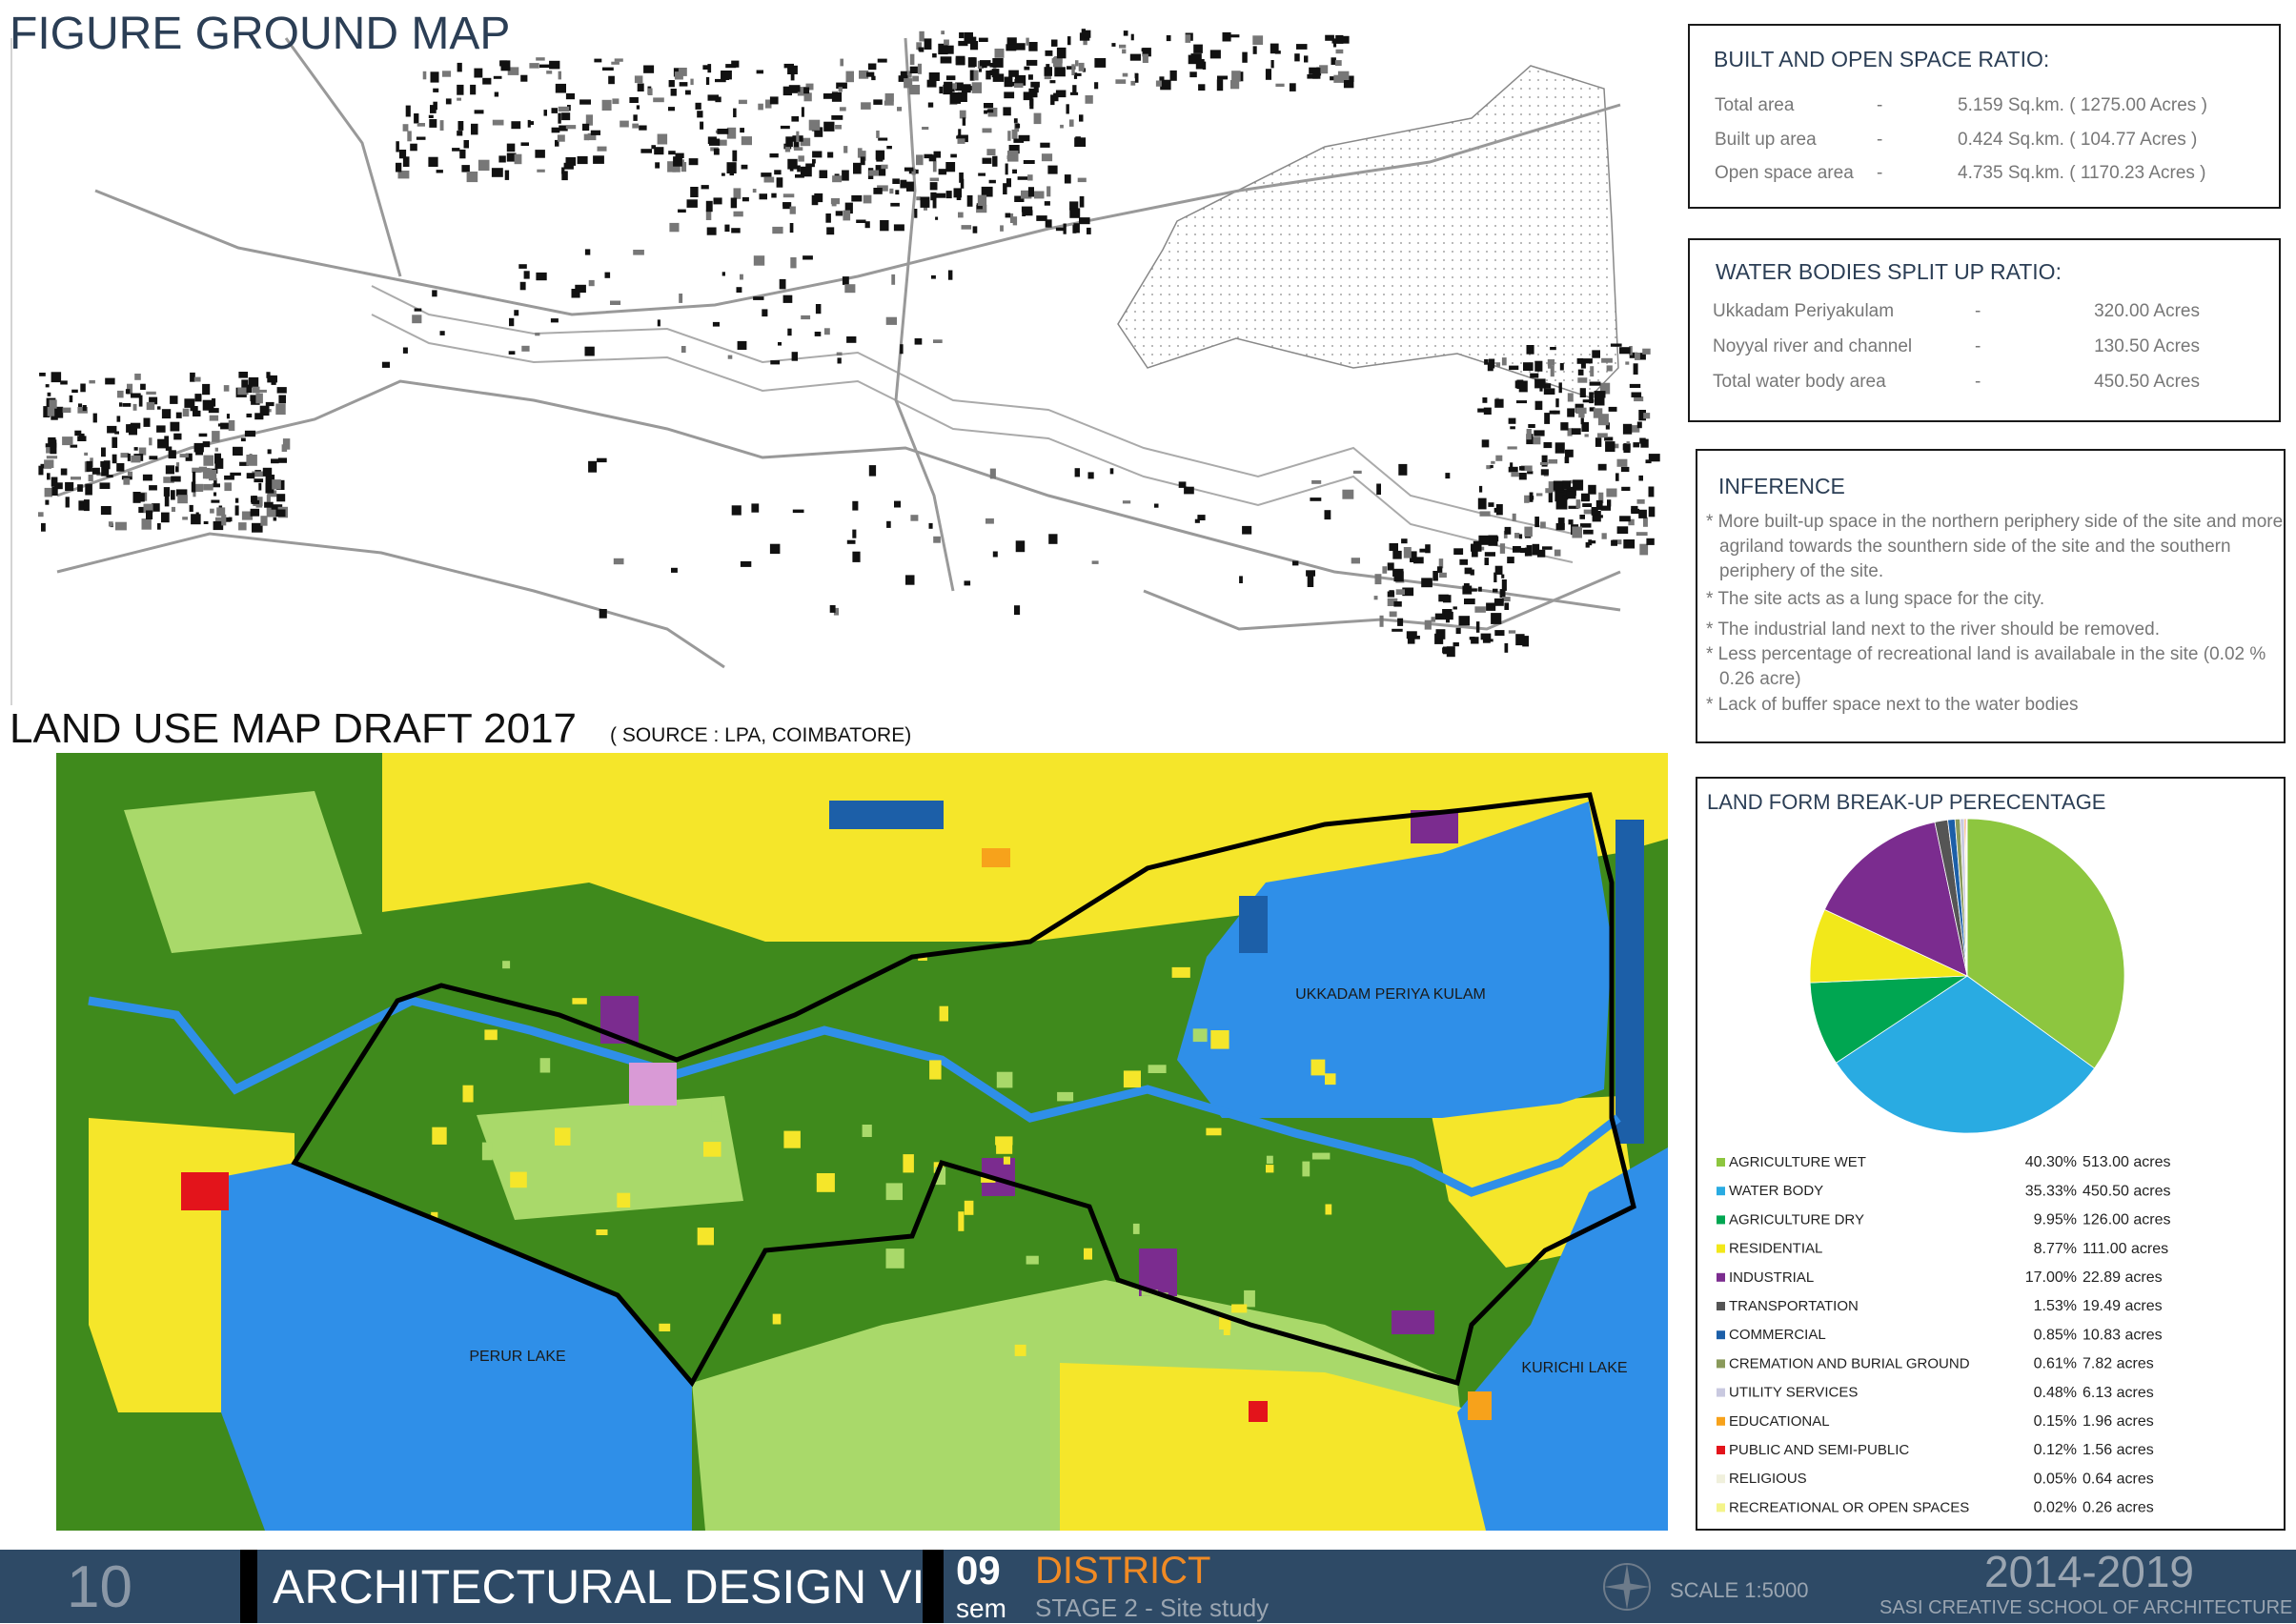 The width and height of the screenshot is (2296, 1624). What do you see at coordinates (1784, 173) in the screenshot?
I see `box-row-text: Open space area` at bounding box center [1784, 173].